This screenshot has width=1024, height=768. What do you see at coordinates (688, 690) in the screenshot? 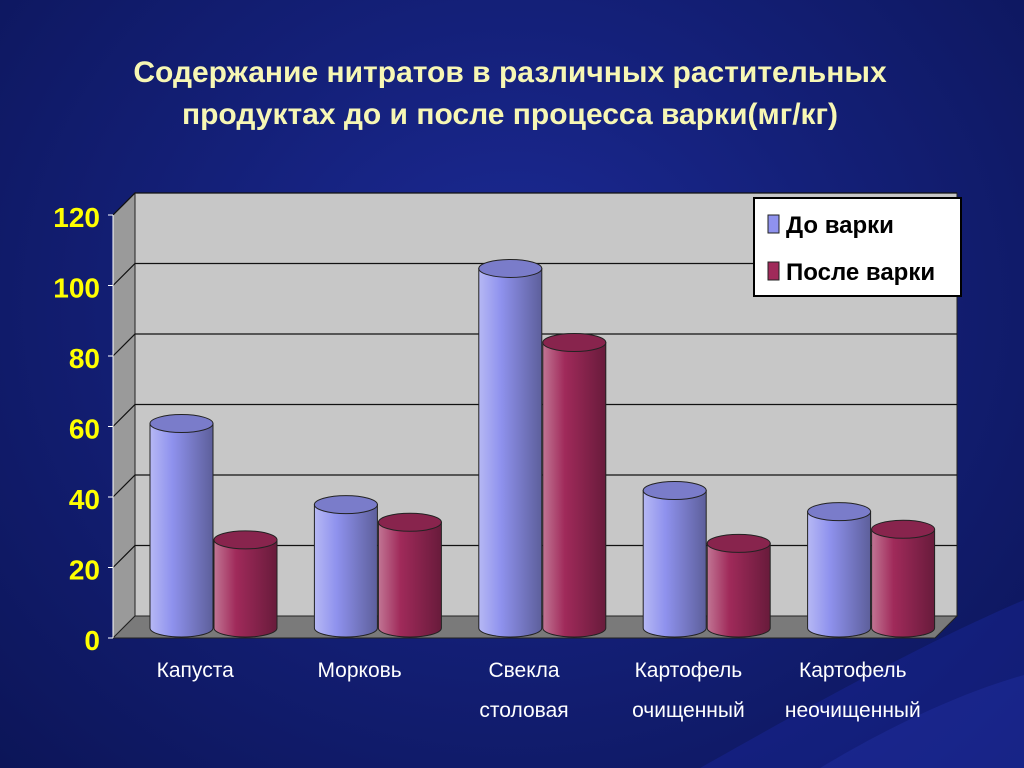
I see `x-category-label: Картофель очищенный` at bounding box center [688, 690].